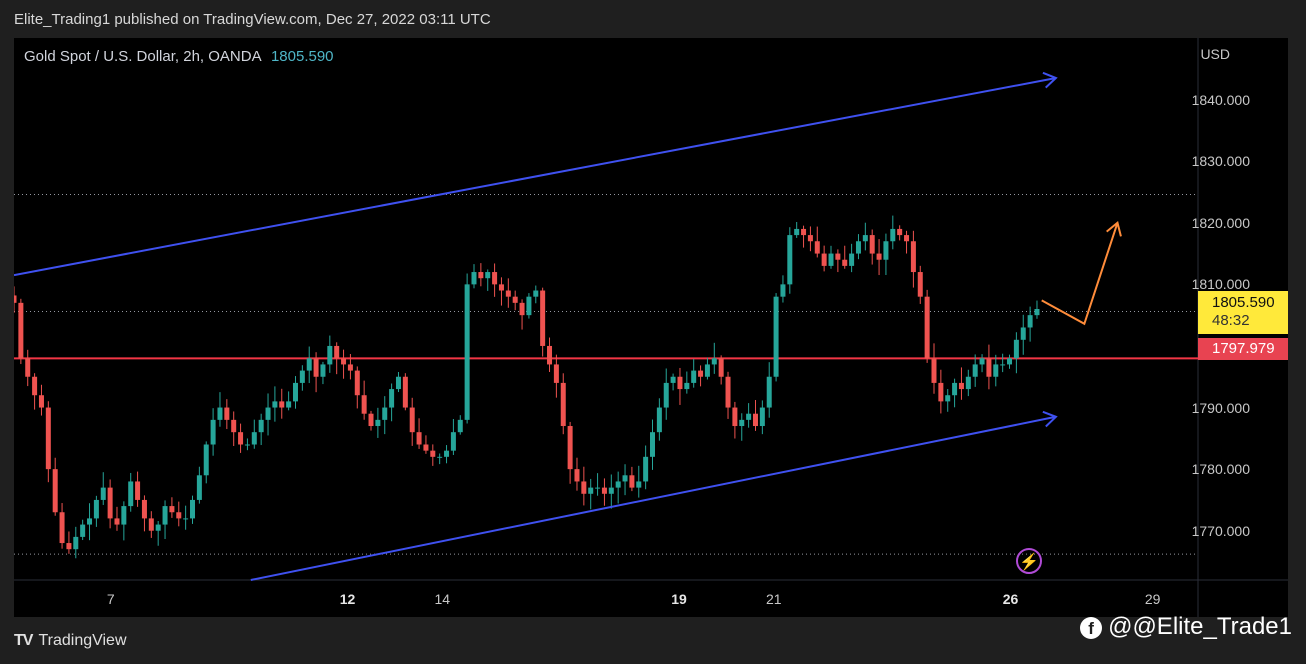 This screenshot has height=664, width=1306. What do you see at coordinates (1220, 284) in the screenshot?
I see `price-tick-label: 1810.000` at bounding box center [1220, 284].